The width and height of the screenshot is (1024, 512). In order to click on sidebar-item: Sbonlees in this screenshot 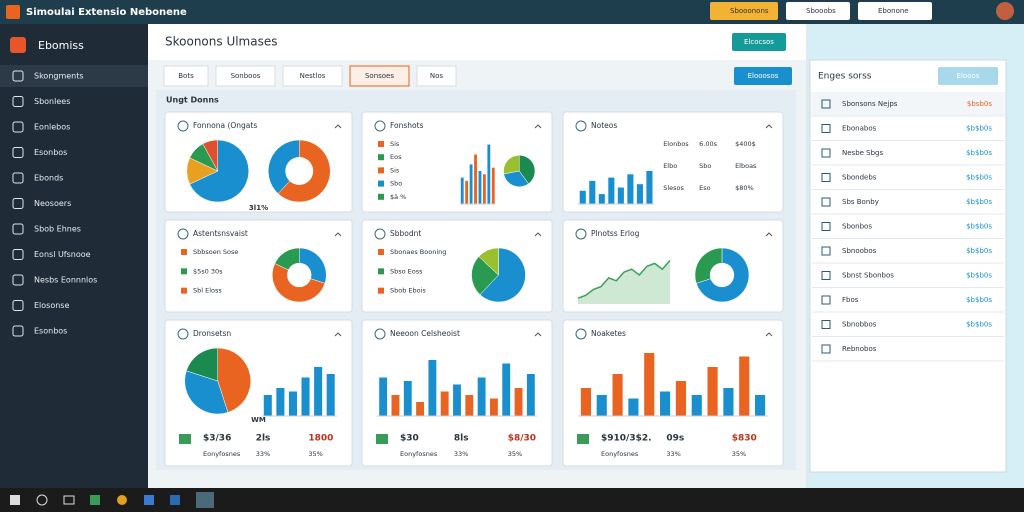, I will do `click(52, 101)`.